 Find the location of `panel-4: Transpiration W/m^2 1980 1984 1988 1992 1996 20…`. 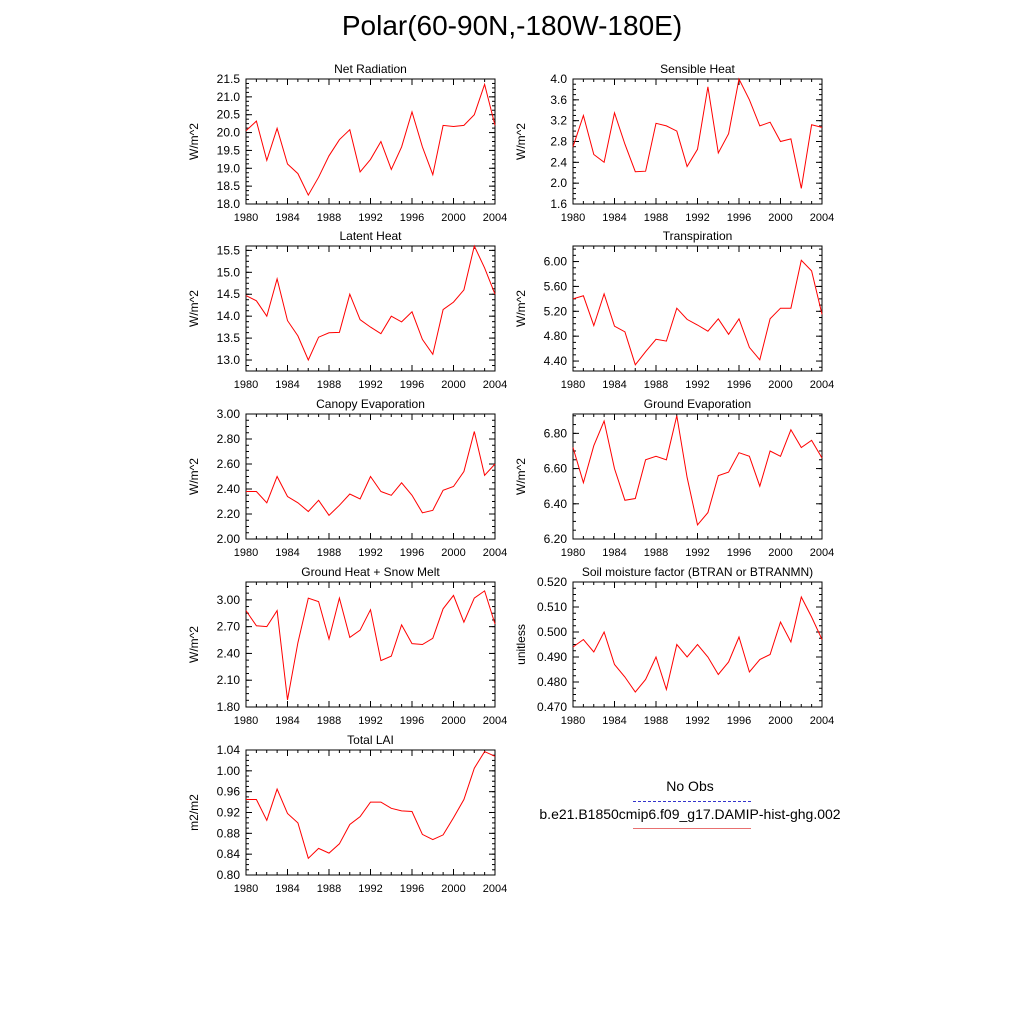

panel-4: Transpiration W/m^2 1980 1984 1988 1992 1996 20… is located at coordinates (674, 310).